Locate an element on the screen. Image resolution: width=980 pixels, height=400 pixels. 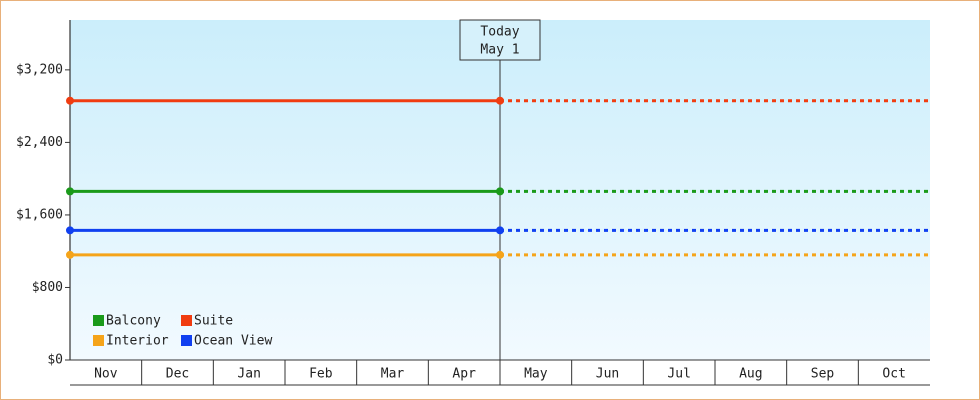
y-tick-label: $1,600 is located at coordinates (39, 214).